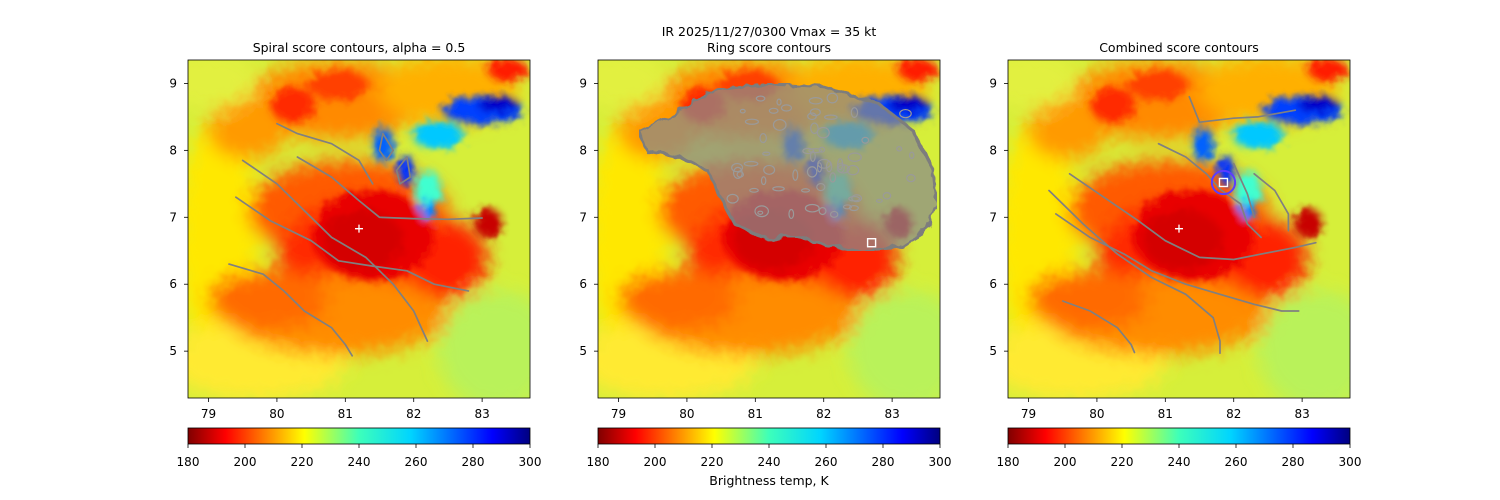 The height and width of the screenshot is (500, 1500). I want to click on y-tick-label: 5, so click(993, 351).